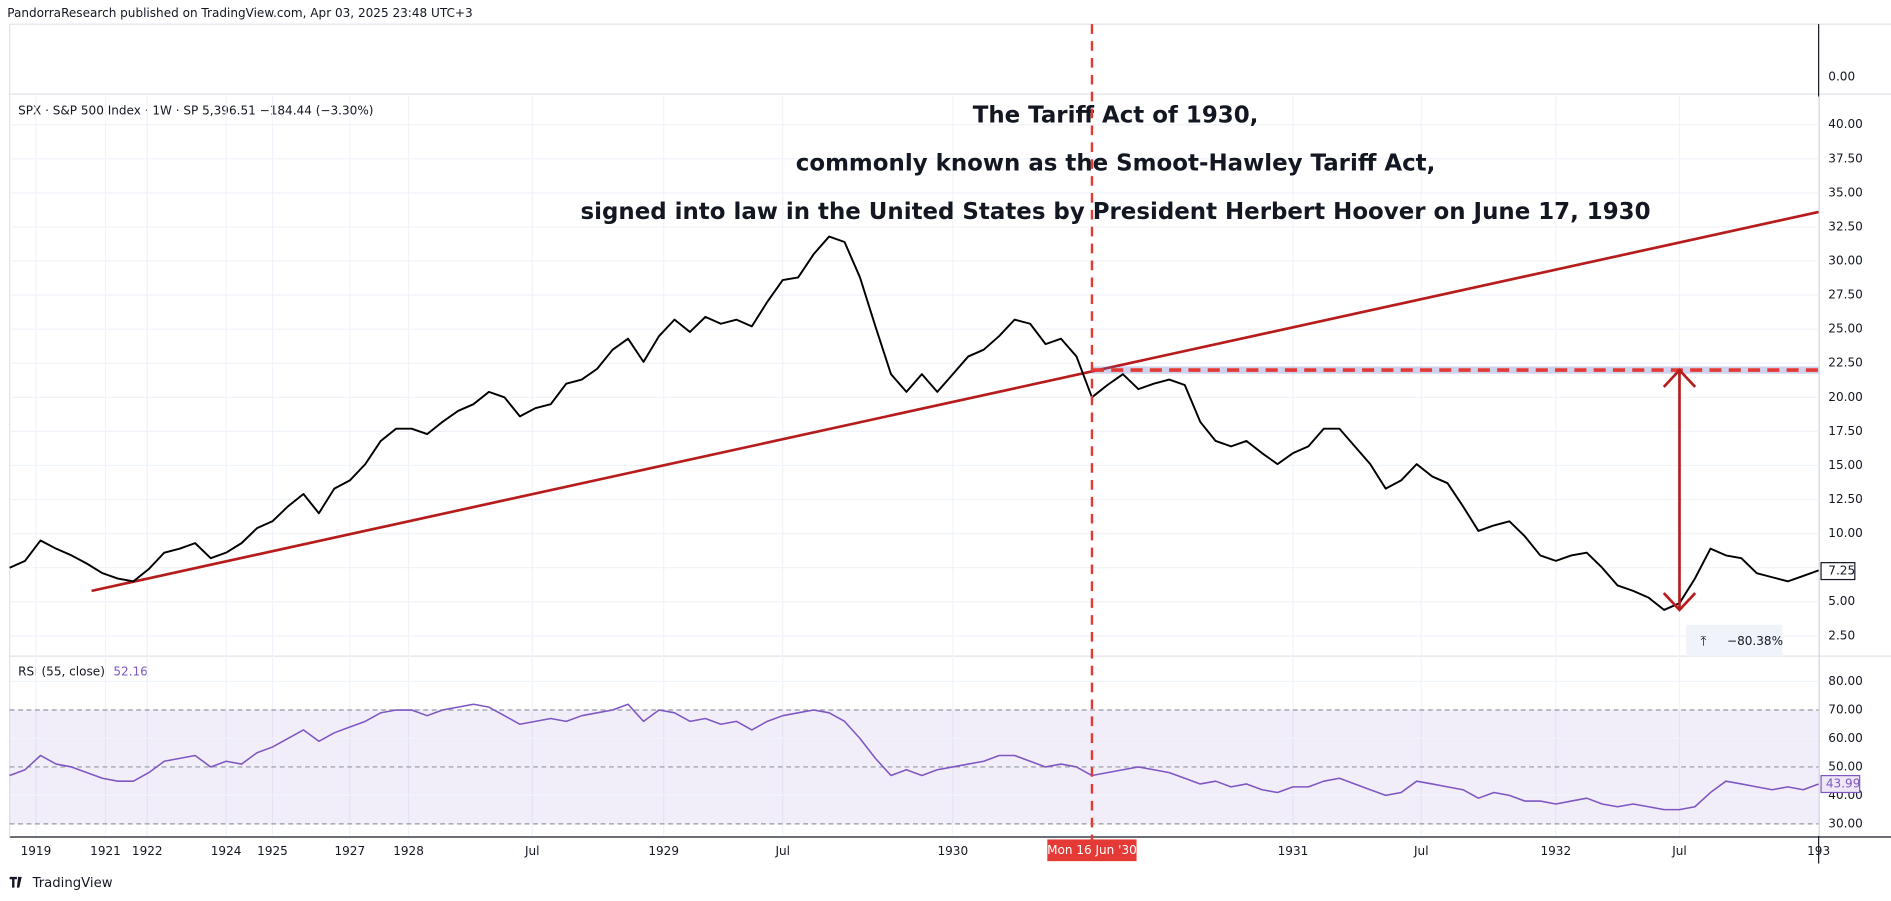  Describe the element at coordinates (1841, 77) in the screenshot. I see `top-pane-tick: 0.00` at that location.